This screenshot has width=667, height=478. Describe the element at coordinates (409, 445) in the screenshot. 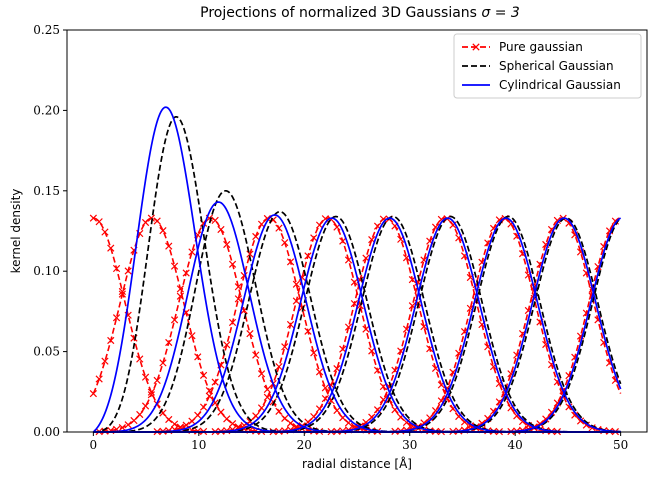

I see `x-tick-label: 30` at that location.